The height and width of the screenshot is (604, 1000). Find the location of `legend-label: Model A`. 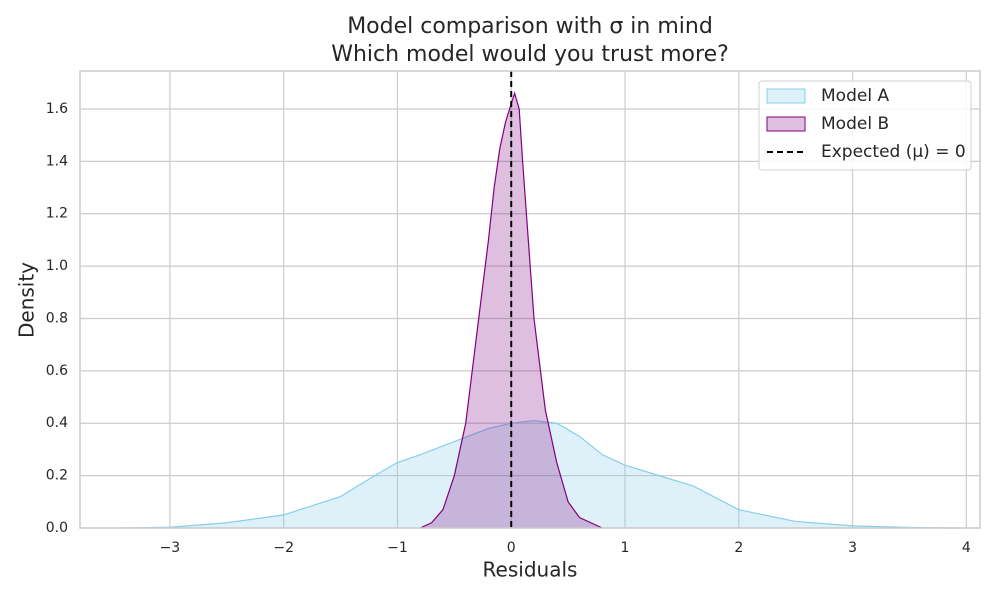

legend-label: Model A is located at coordinates (855, 96).